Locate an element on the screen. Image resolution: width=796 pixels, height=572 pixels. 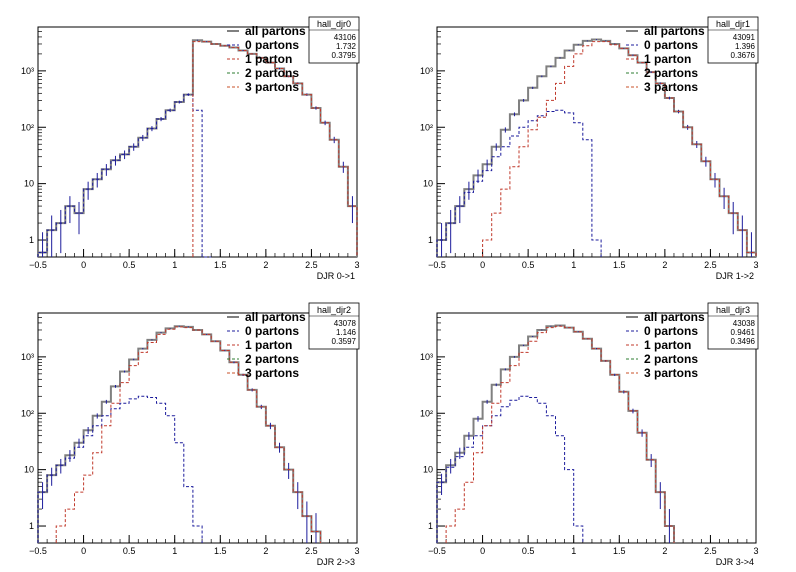
x-axis-label: DJR 1->2 is located at coordinates (735, 276).